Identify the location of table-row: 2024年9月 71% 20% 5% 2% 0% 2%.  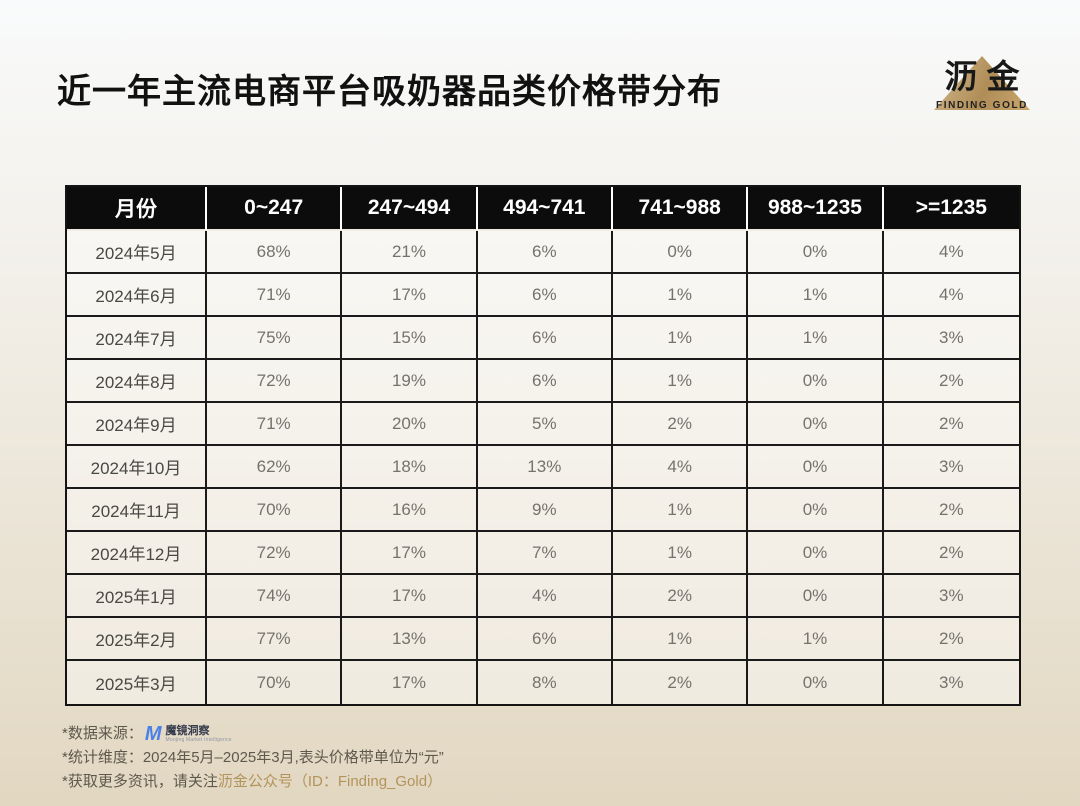
(543, 424).